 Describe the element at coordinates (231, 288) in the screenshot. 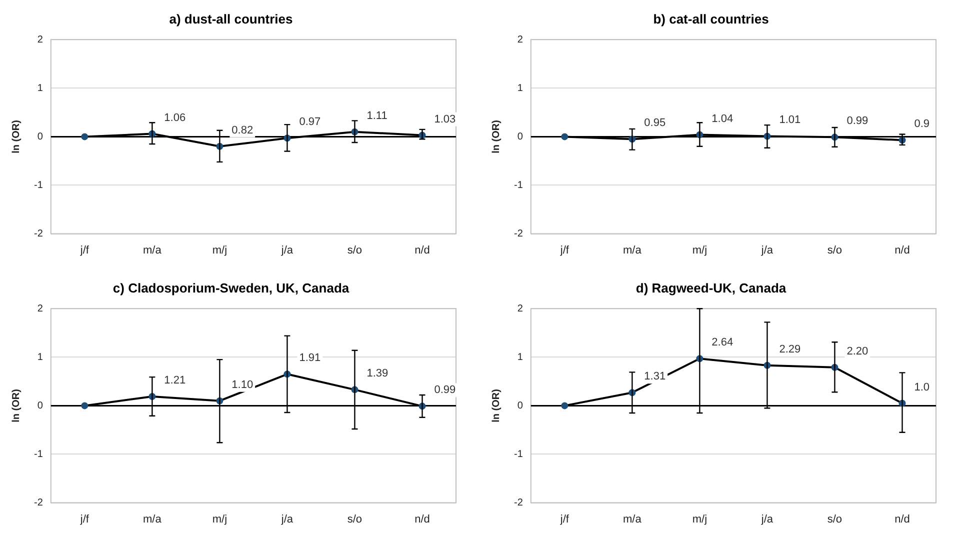

I see `chart-title: c) Cladosporium-Sweden, UK, Canada` at that location.